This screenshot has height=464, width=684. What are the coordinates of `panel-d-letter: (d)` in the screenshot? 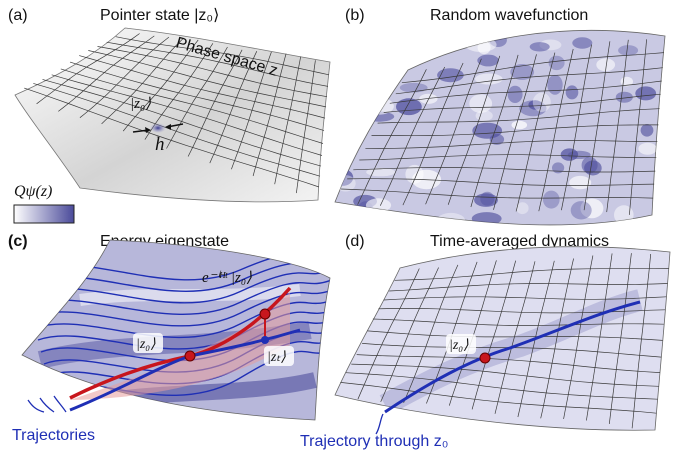 It's located at (355, 241).